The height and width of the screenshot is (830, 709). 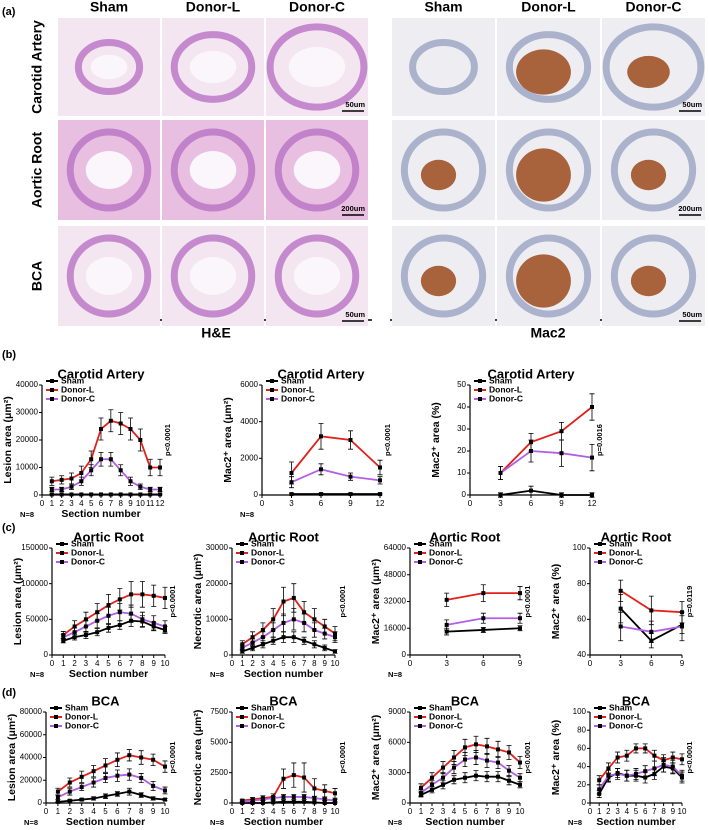 I want to click on x-tick-label: 7, so click(x=654, y=811).